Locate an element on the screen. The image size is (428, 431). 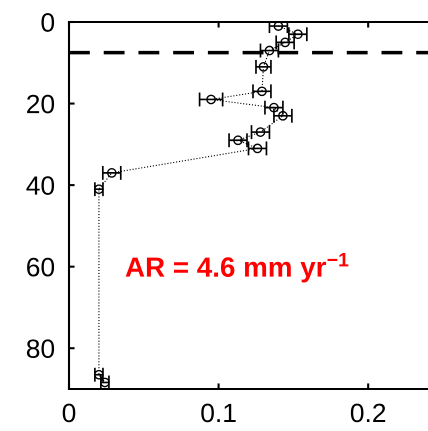
y-tick-label: 20 is located at coordinates (40, 104).